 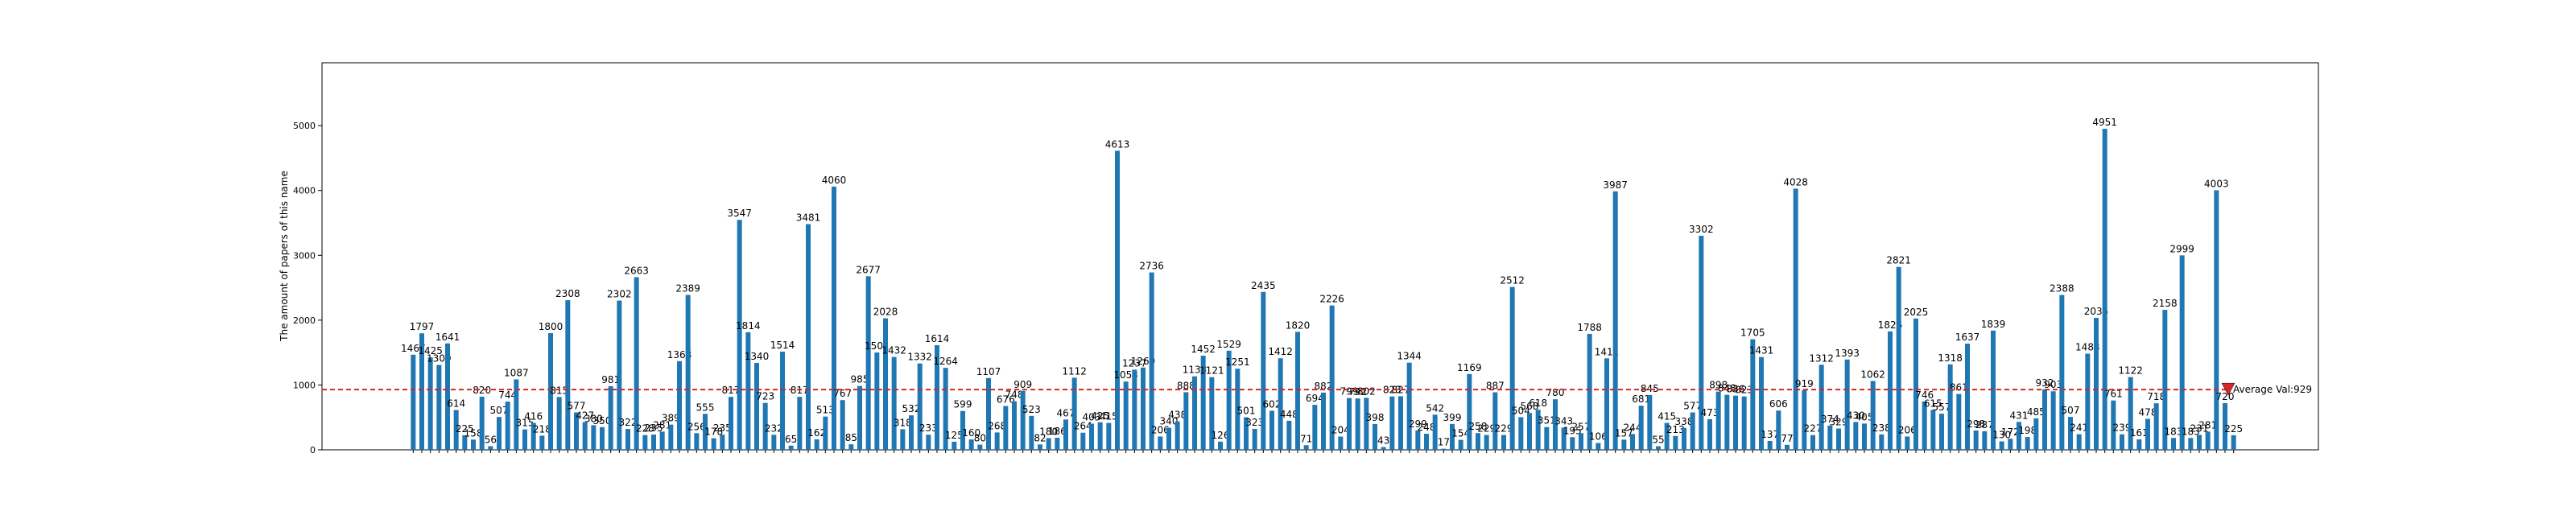 What do you see at coordinates (1186, 385) in the screenshot?
I see `value-label: 888` at bounding box center [1186, 385].